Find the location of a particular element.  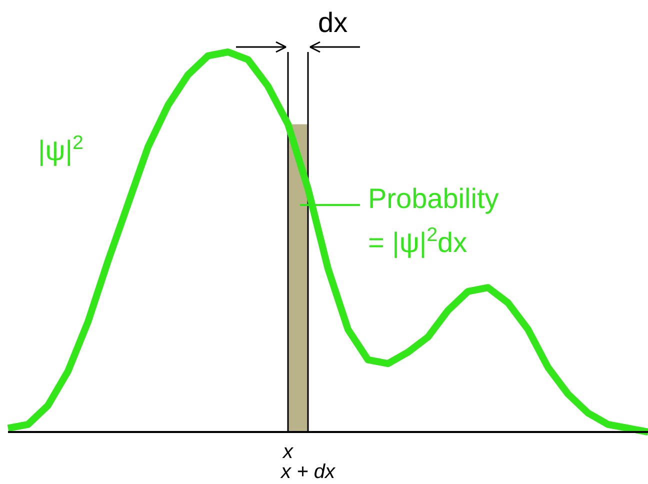

annotation: = |ψ|$^{2}$dx is located at coordinates (418, 241).